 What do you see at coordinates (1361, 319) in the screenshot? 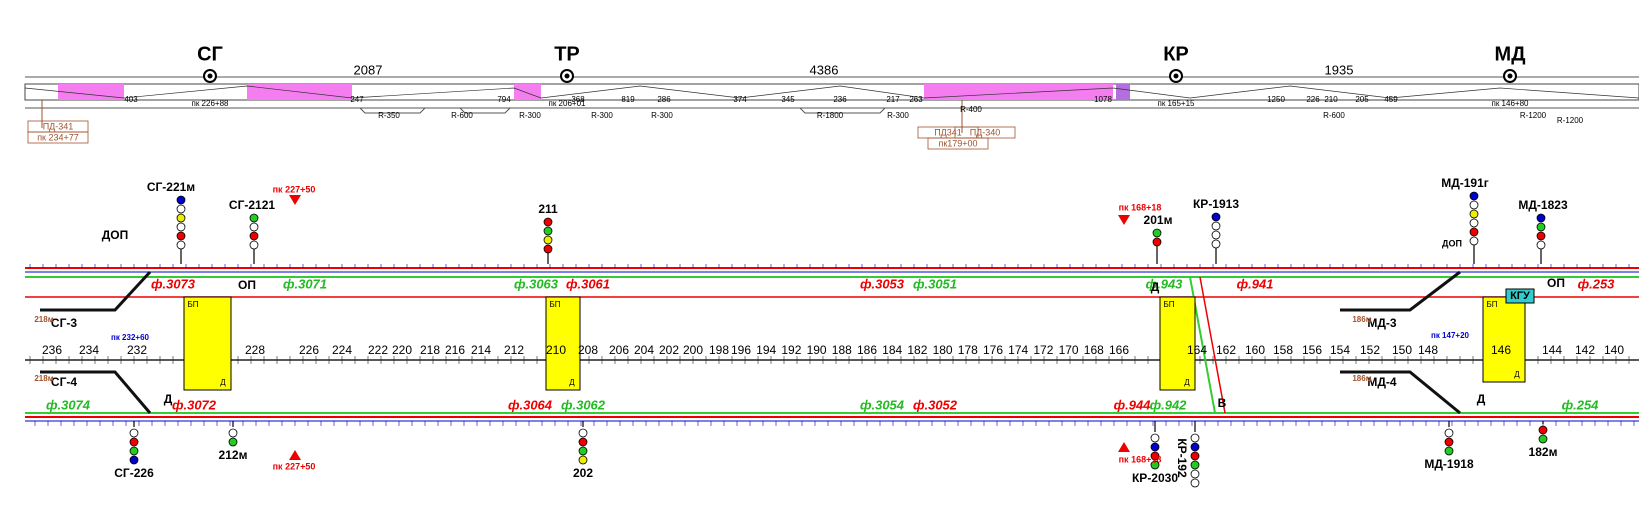
I see `mark-label: 186м` at bounding box center [1361, 319].